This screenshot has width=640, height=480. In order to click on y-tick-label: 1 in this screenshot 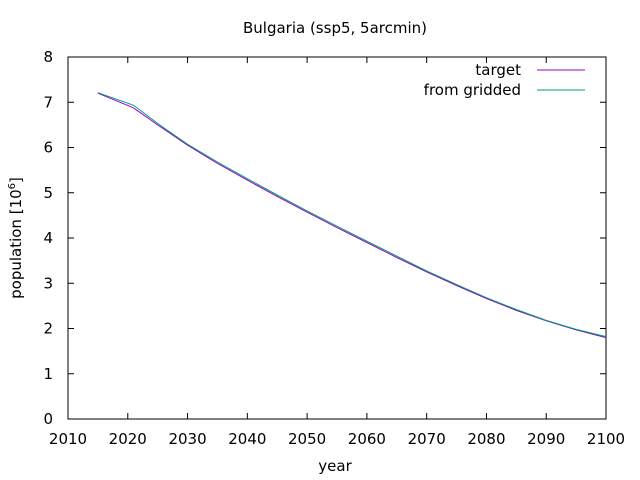, I will do `click(48, 374)`.